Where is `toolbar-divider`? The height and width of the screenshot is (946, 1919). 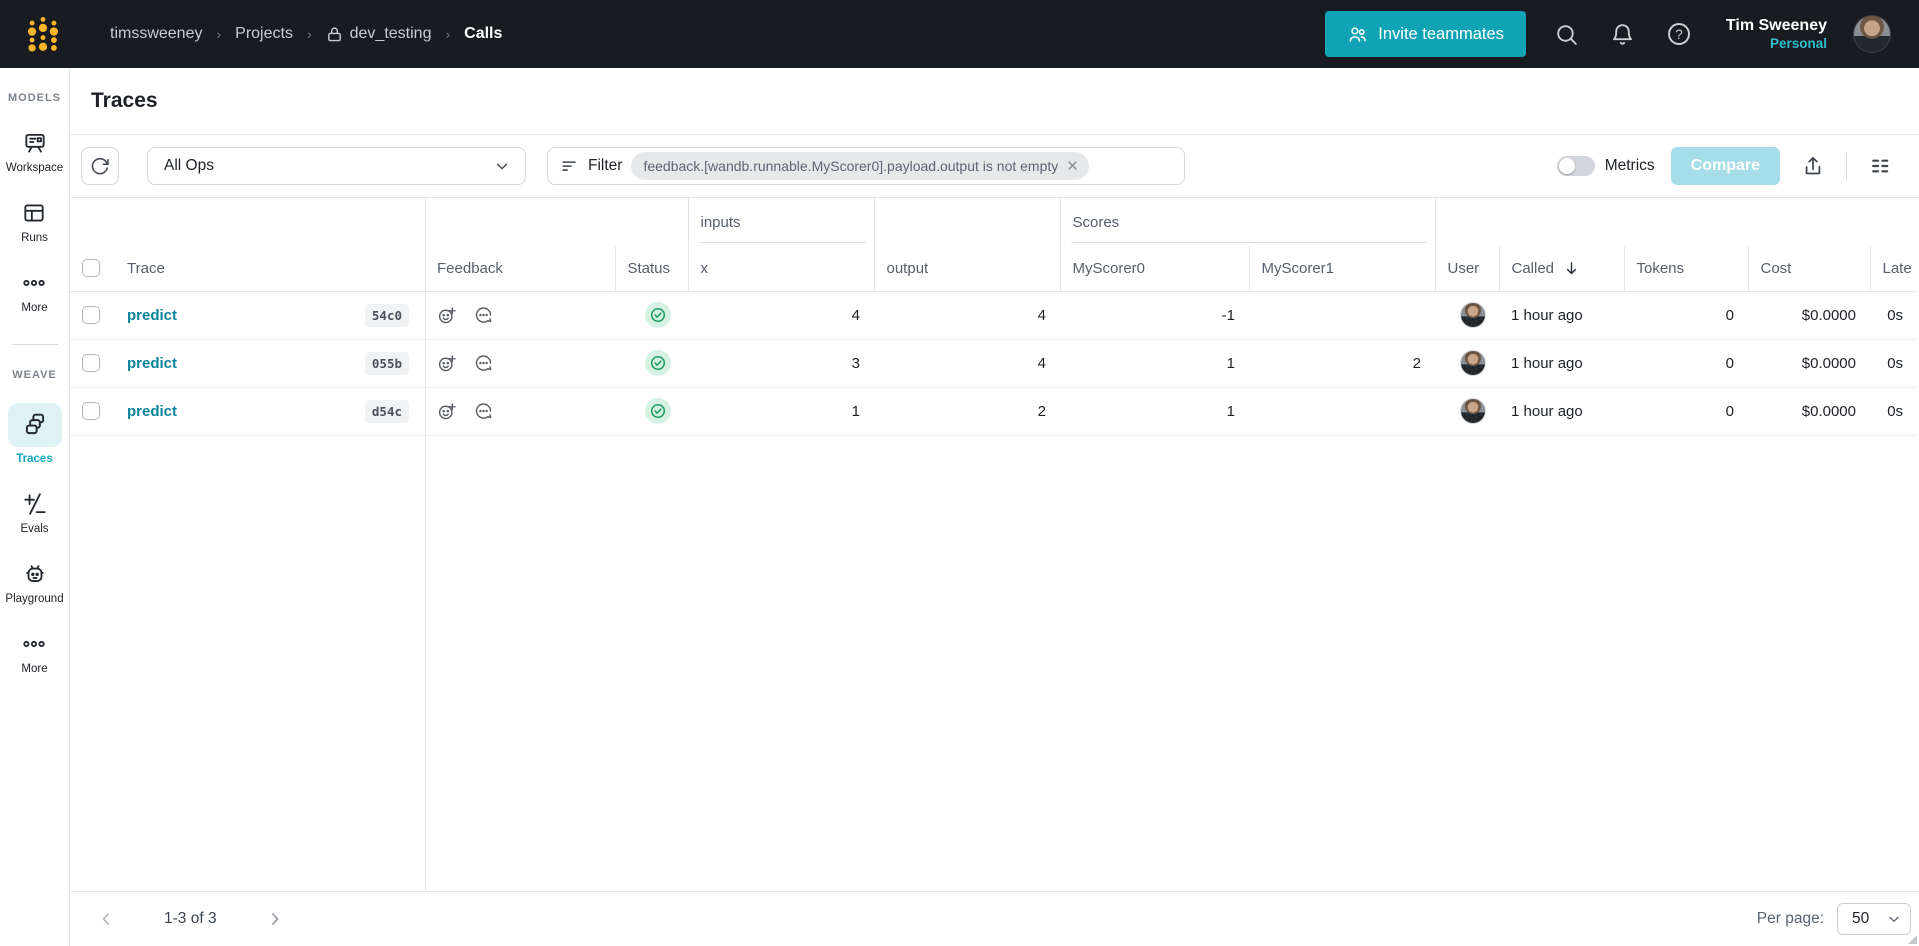 toolbar-divider is located at coordinates (1846, 166).